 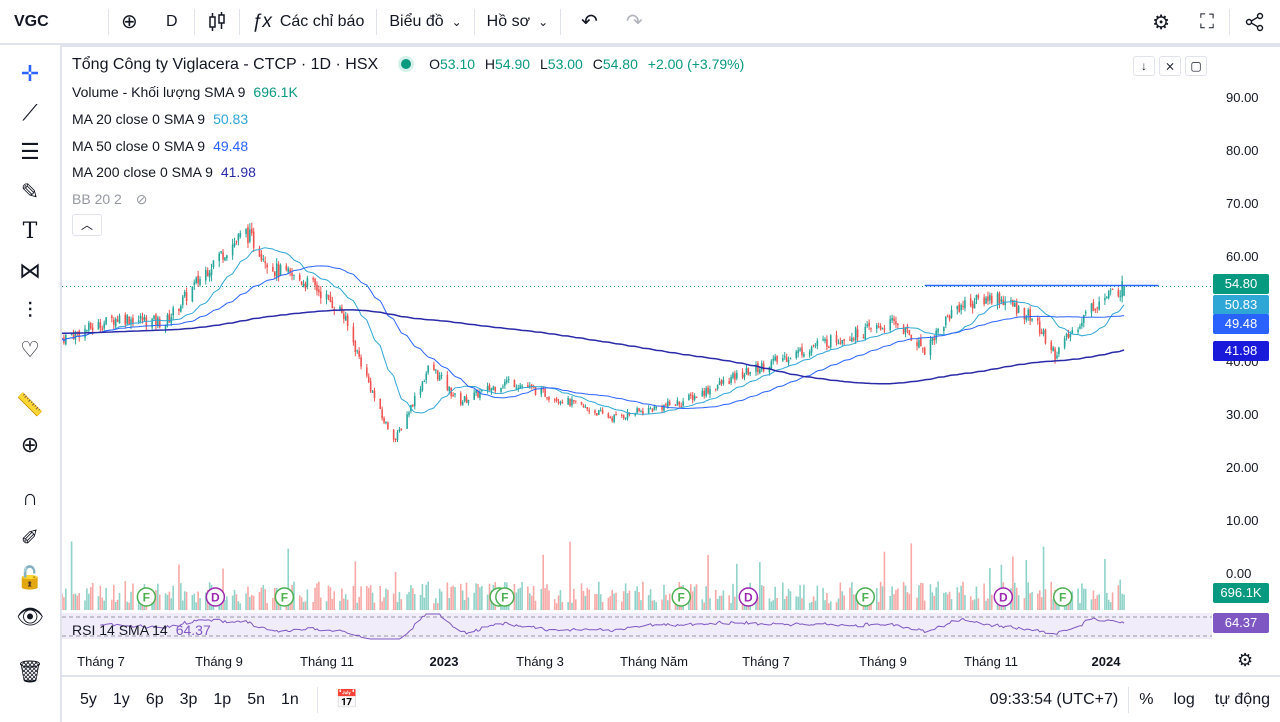 I want to click on share-icon, so click(x=1255, y=22).